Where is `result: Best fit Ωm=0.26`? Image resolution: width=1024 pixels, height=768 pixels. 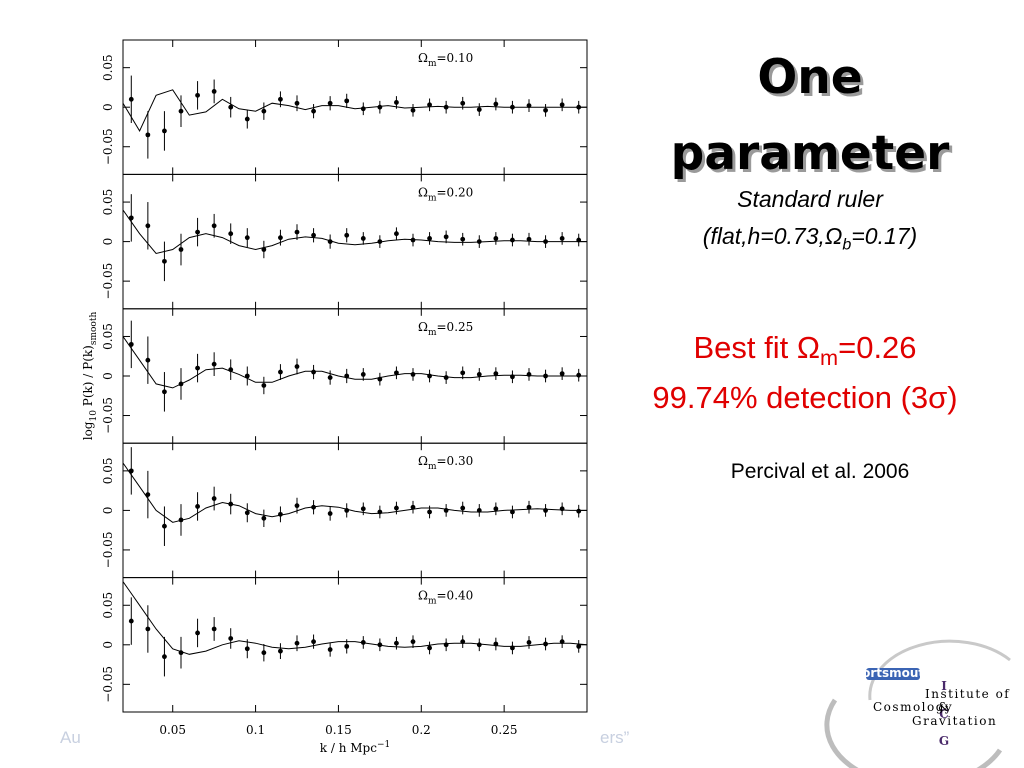 result: Best fit Ωm=0.26 is located at coordinates (805, 350).